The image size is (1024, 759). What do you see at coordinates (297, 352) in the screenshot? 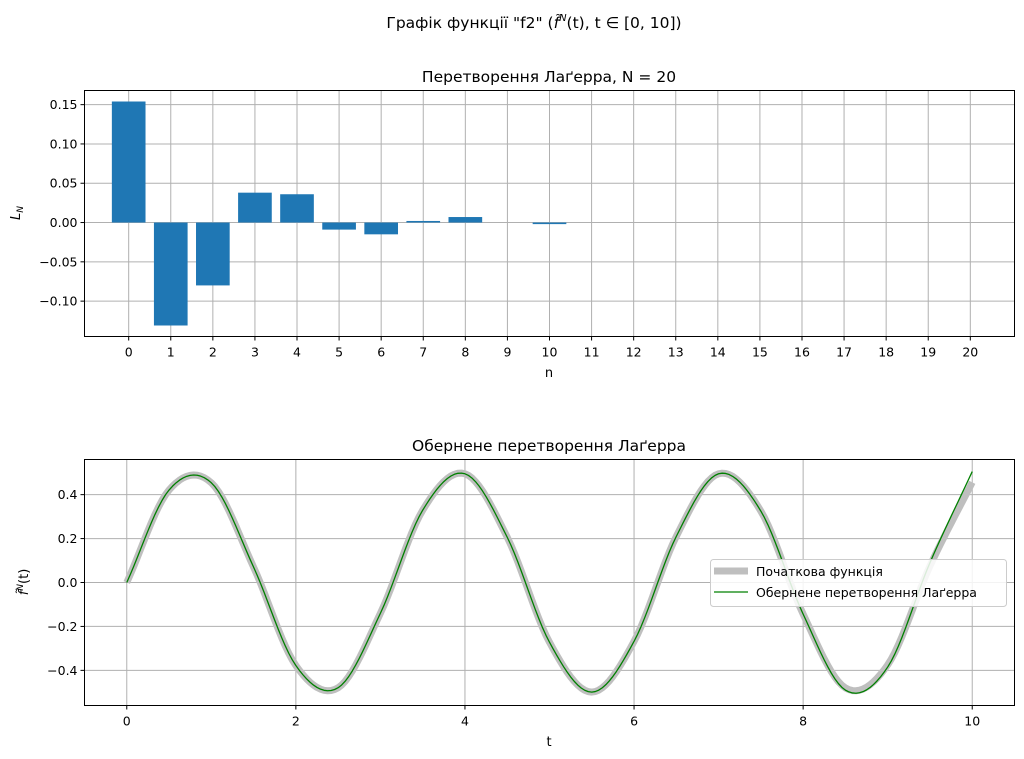
I see `bar-chart-x-tick-label: 4` at bounding box center [297, 352].